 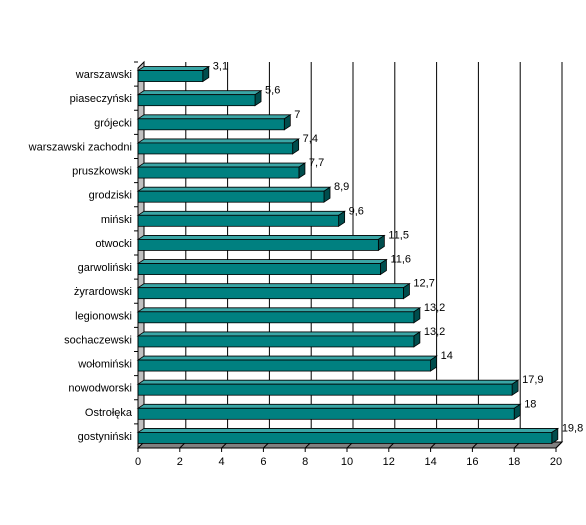 What do you see at coordinates (180, 462) in the screenshot?
I see `x-tick-label: 2` at bounding box center [180, 462].